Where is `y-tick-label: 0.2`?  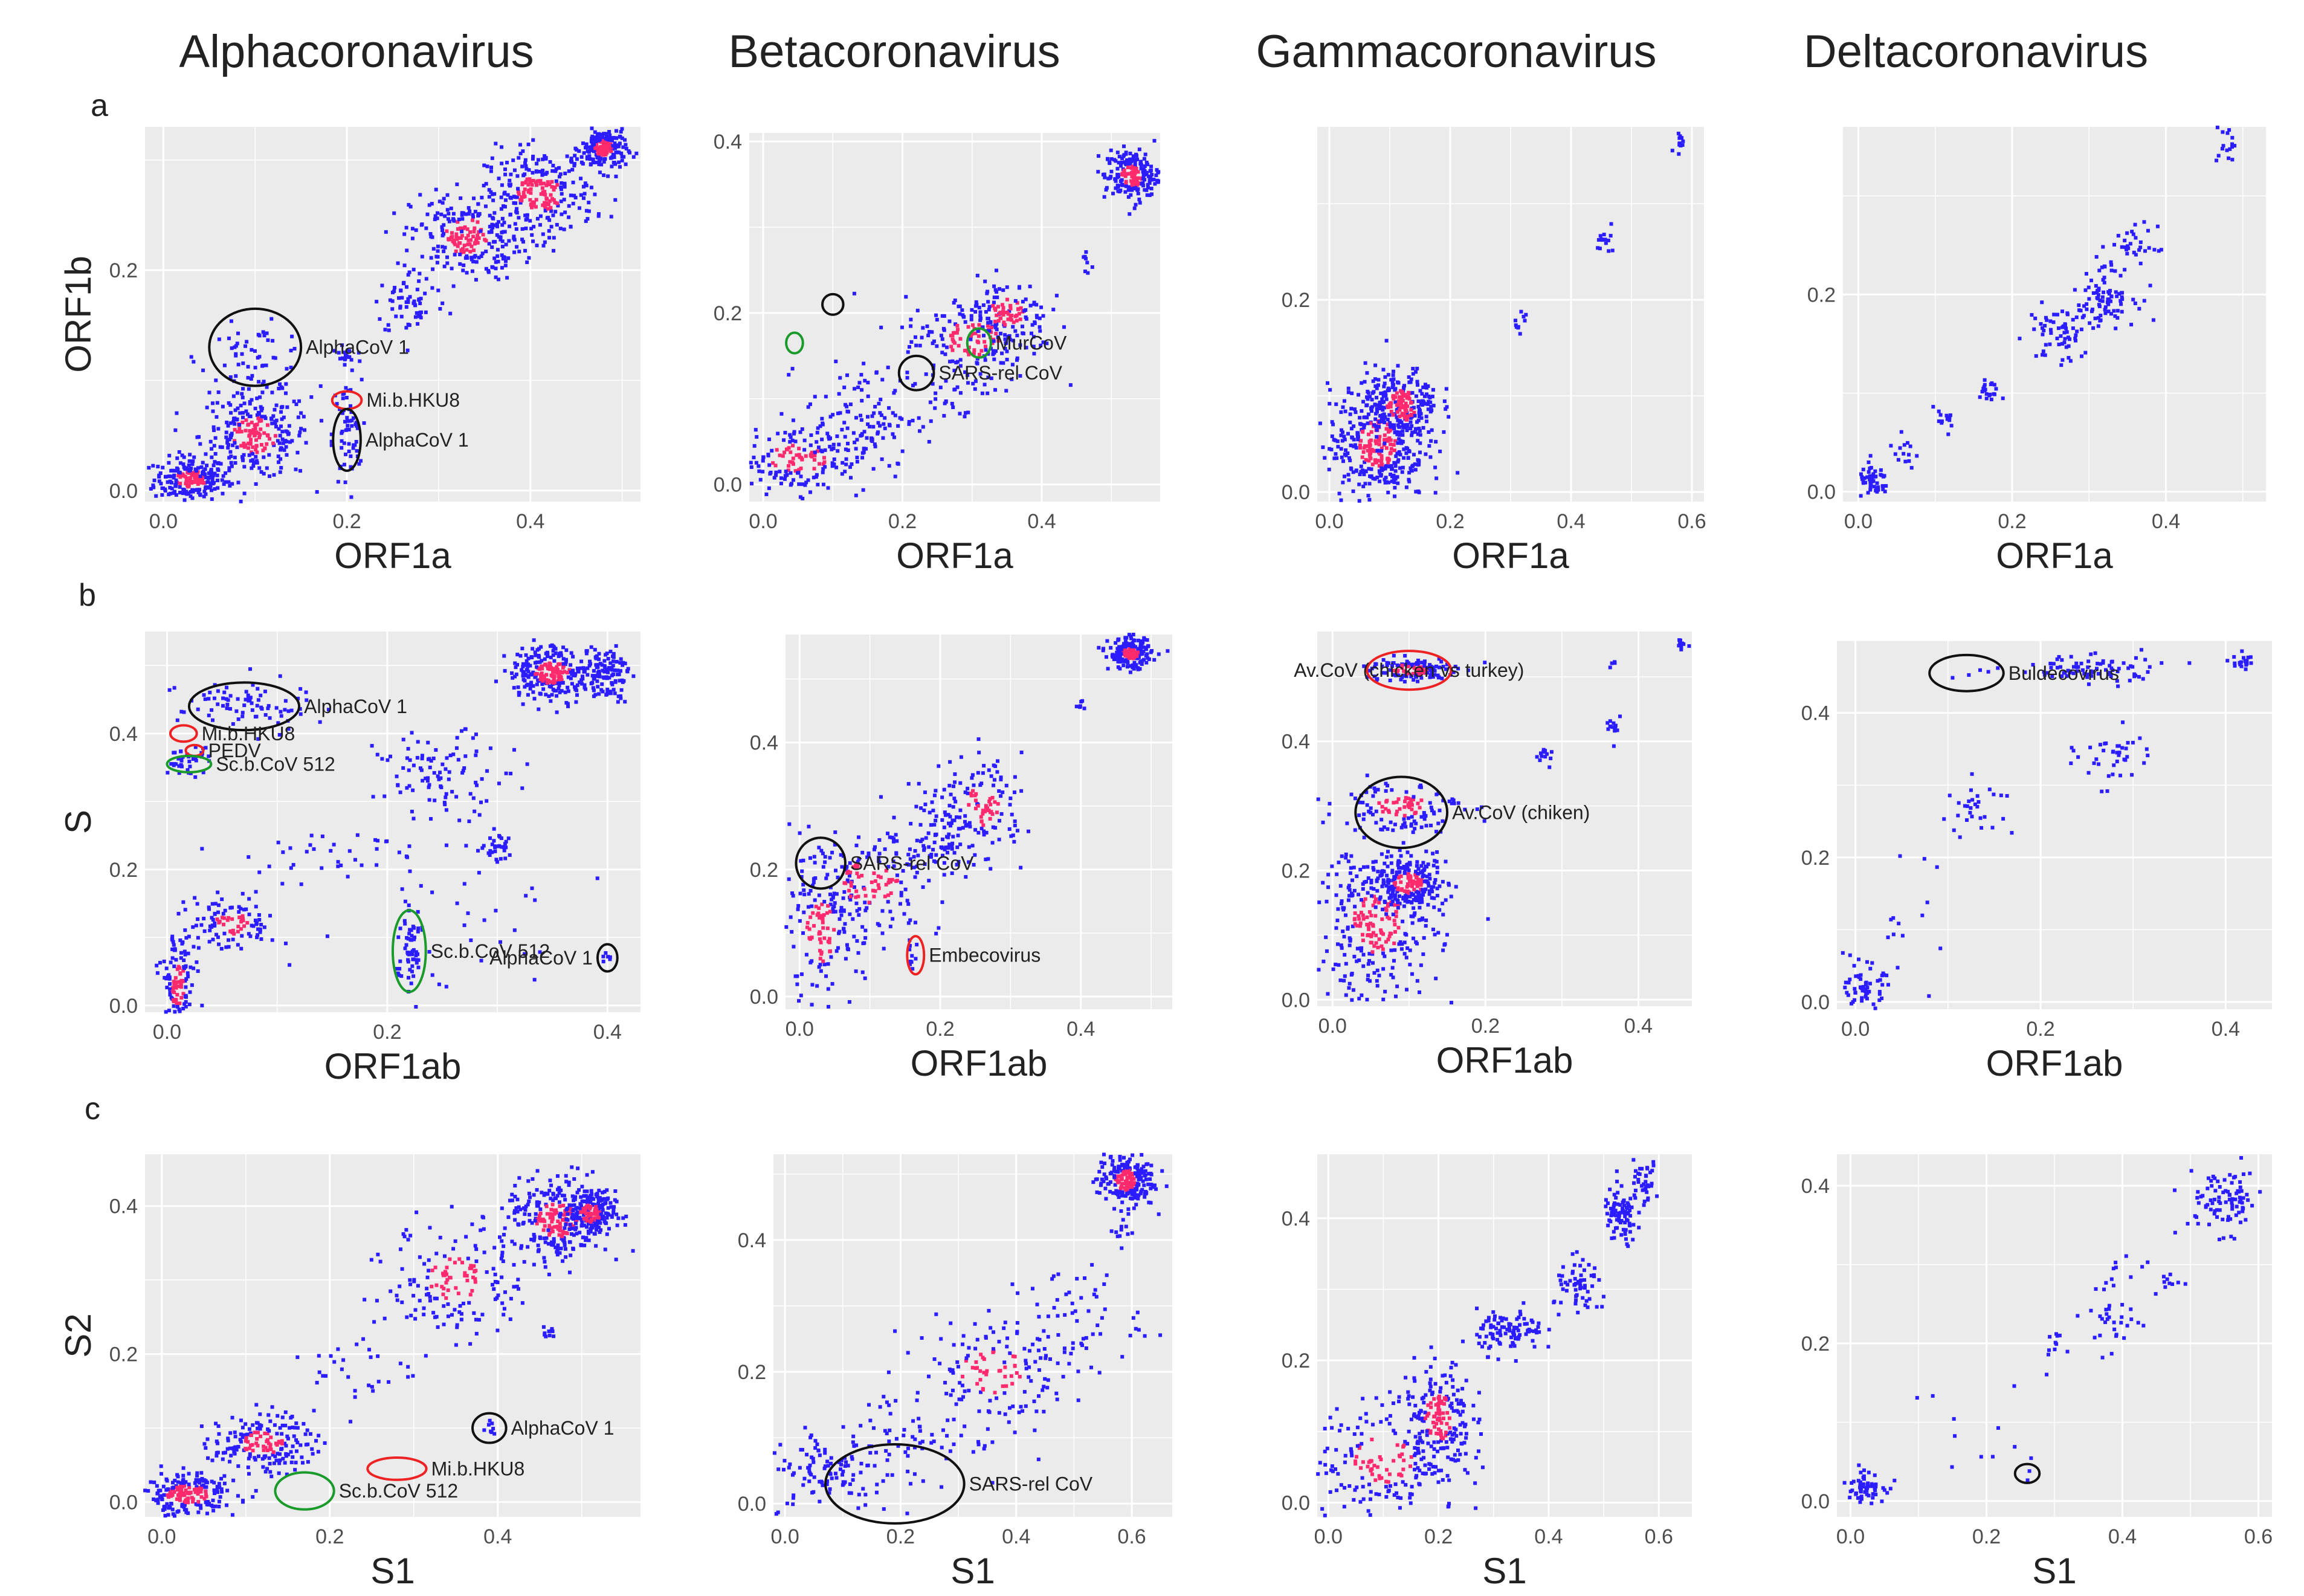
y-tick-label: 0.2 is located at coordinates (1296, 300).